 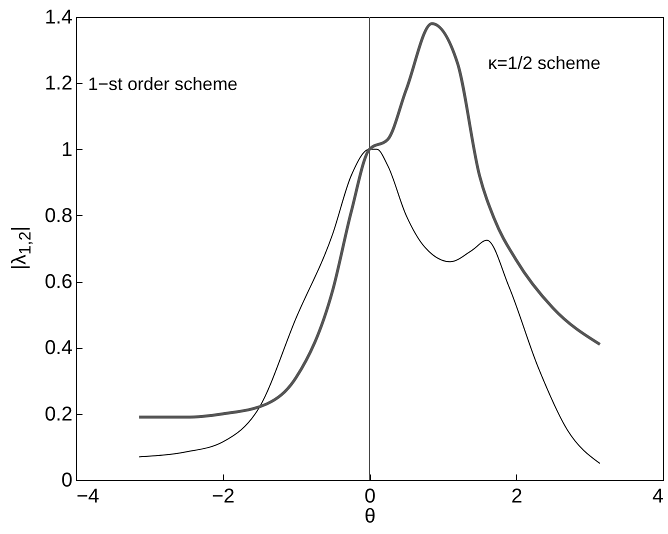 What do you see at coordinates (66, 481) in the screenshot?
I see `y-tick-label: 0` at bounding box center [66, 481].